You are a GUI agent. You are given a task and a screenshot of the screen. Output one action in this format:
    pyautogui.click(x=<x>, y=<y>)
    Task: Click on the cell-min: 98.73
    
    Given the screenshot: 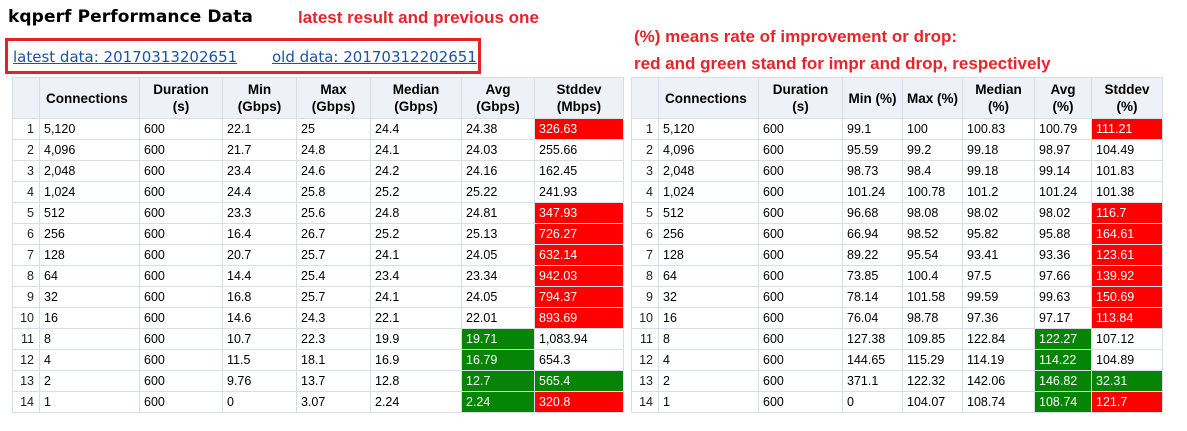 What is the action you would take?
    pyautogui.click(x=872, y=171)
    